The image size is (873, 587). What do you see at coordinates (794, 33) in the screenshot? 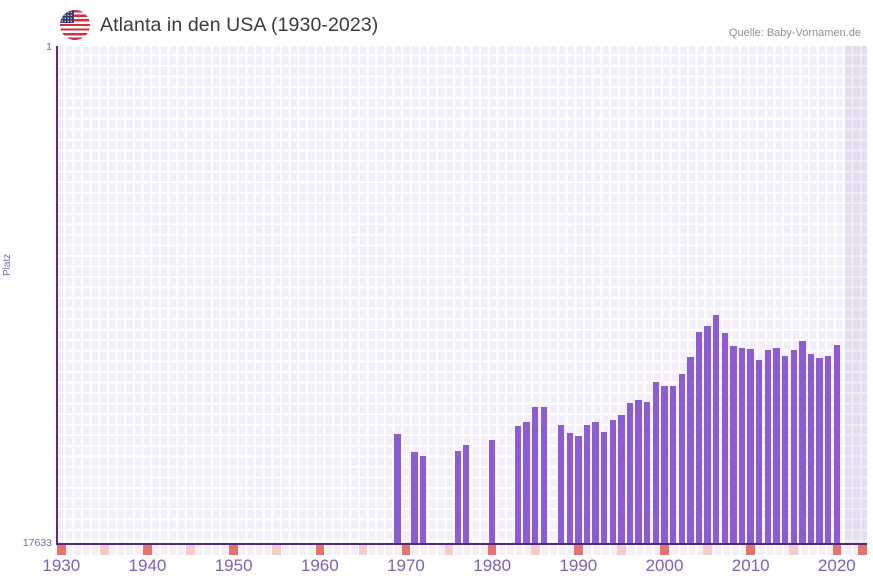
I see `source-credit: Quelle: Baby-Vornamen.de` at bounding box center [794, 33].